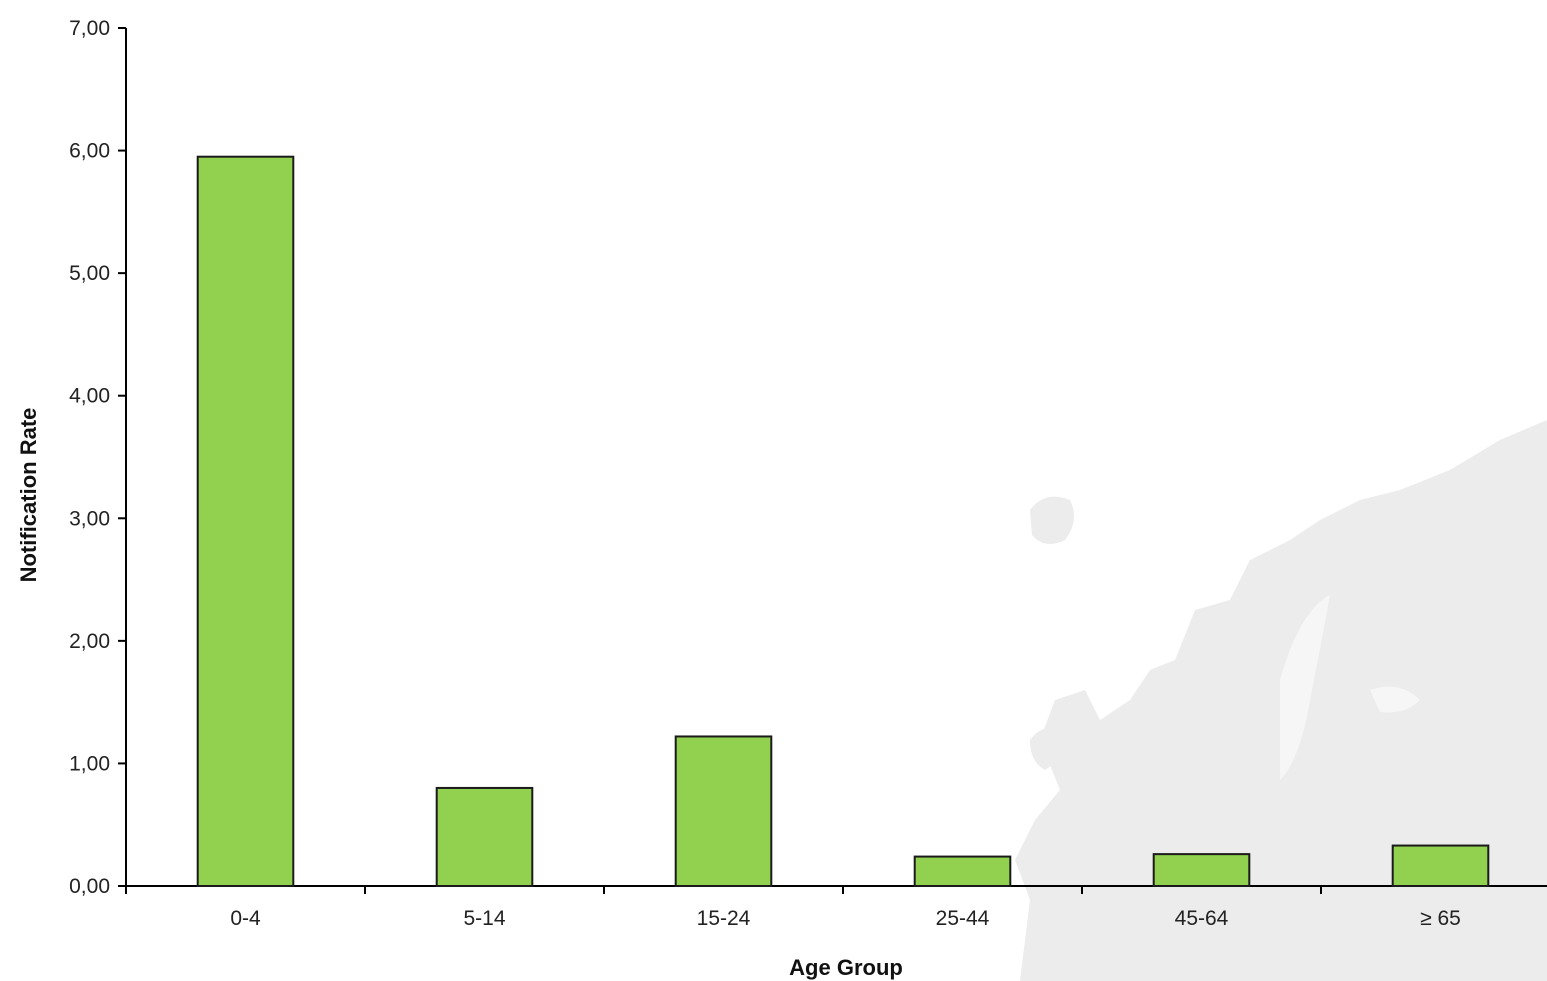  I want to click on x-axis-title: Age Group, so click(846, 967).